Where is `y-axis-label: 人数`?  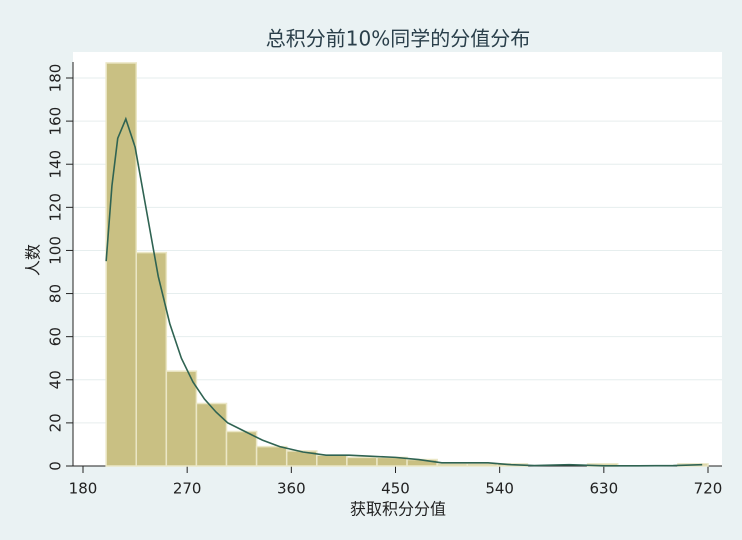
y-axis-label: 人数 is located at coordinates (33, 260).